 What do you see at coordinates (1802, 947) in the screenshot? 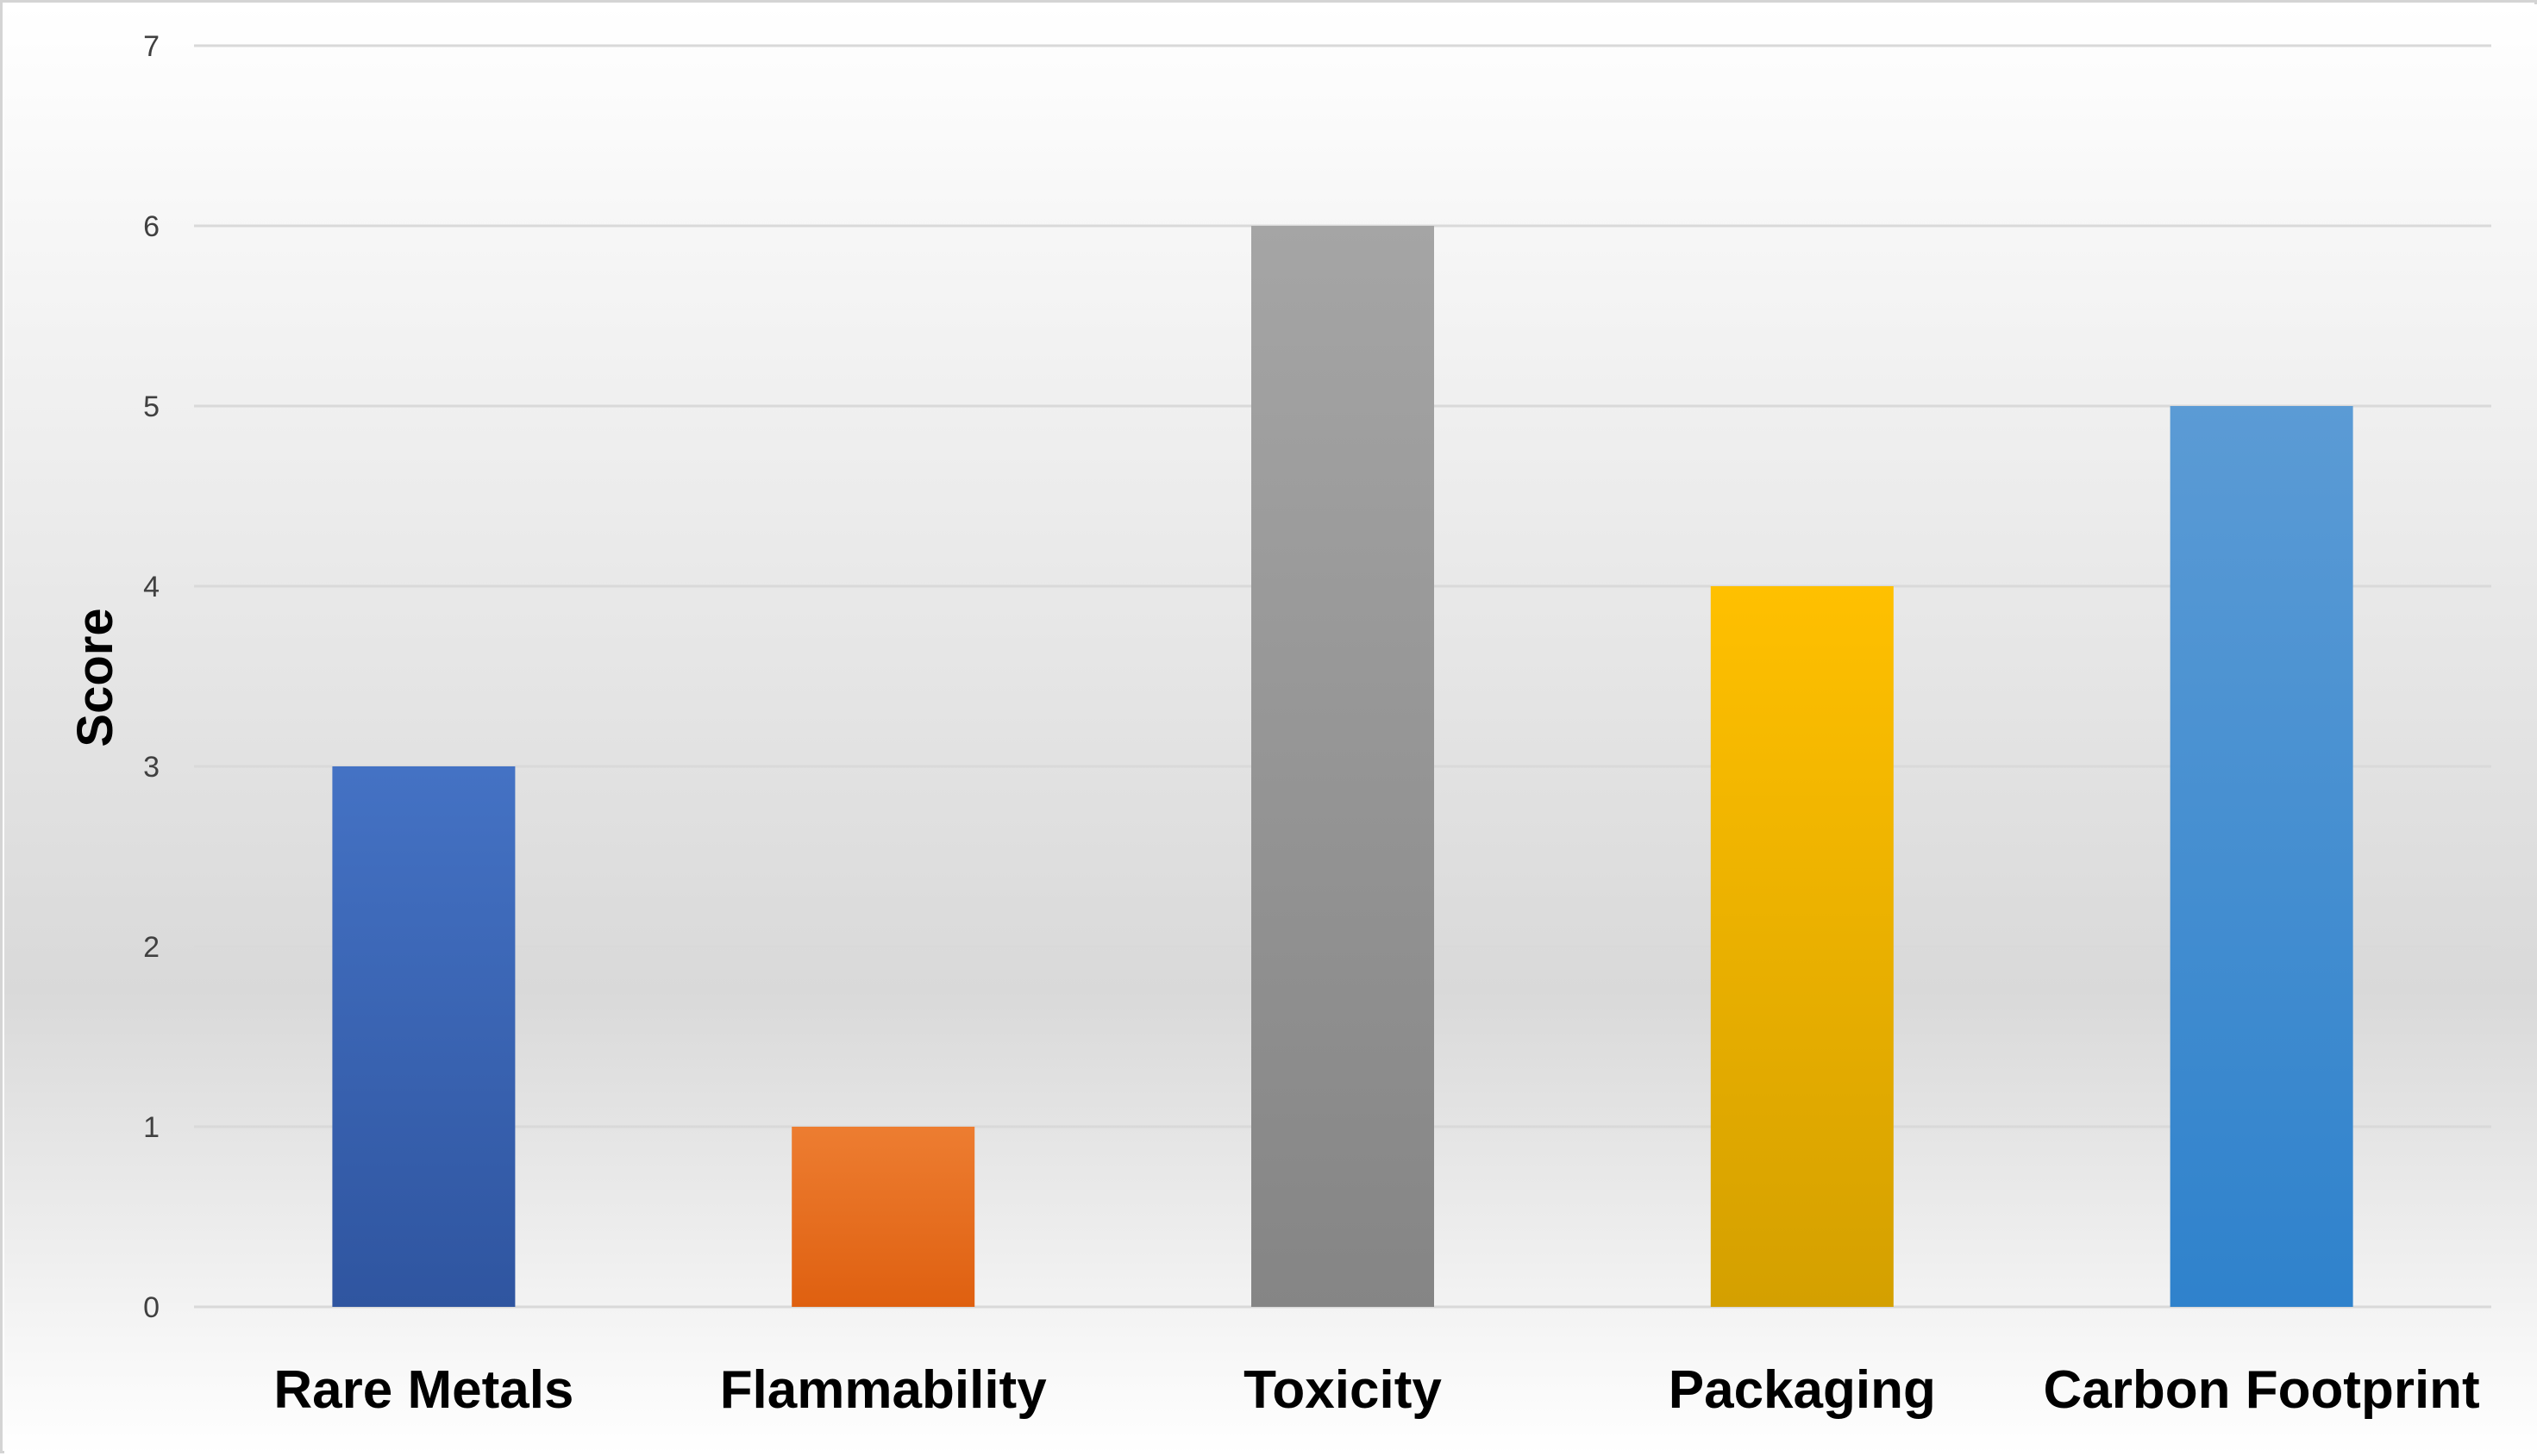
I see `bar-packaging` at bounding box center [1802, 947].